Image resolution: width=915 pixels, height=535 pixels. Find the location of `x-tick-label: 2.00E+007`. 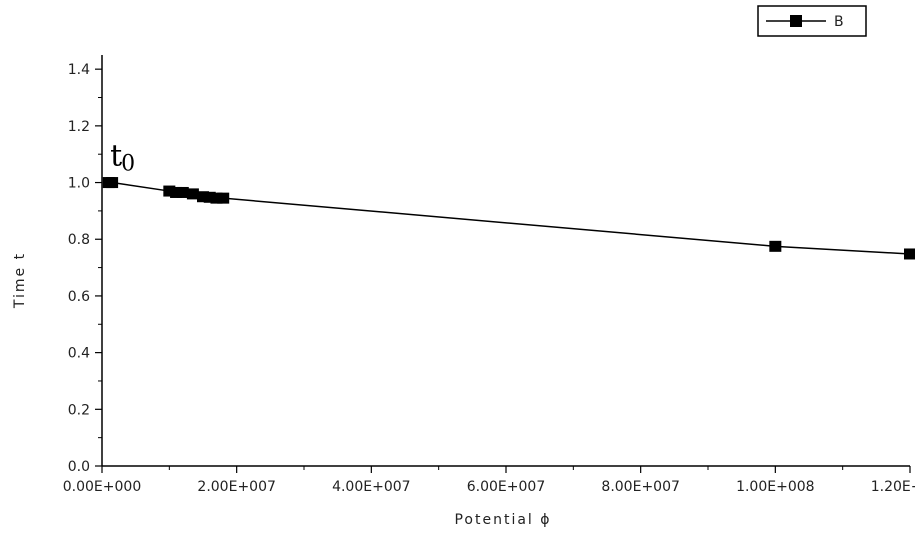

x-tick-label: 2.00E+007 is located at coordinates (236, 487).